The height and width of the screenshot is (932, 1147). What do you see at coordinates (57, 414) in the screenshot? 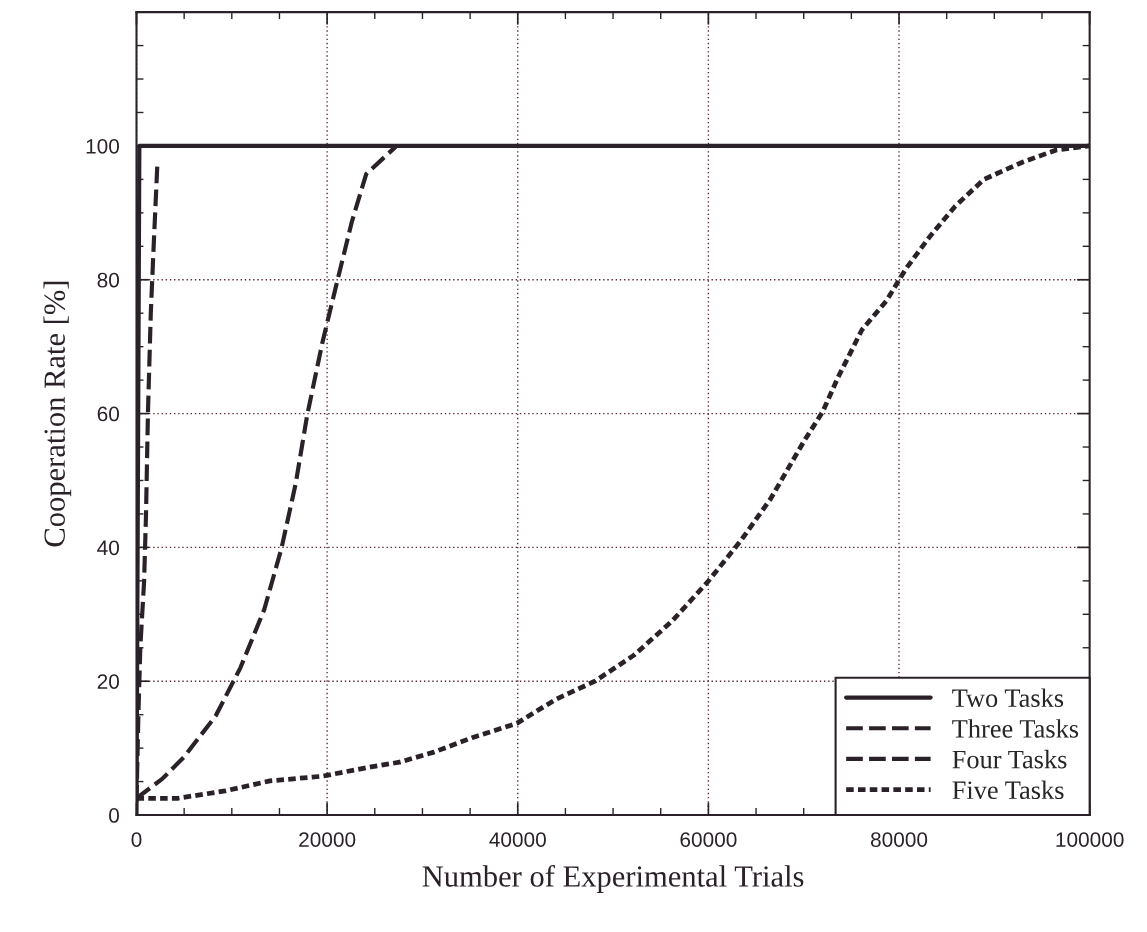
I see `y-axis-title: Cooperation Rate [%]` at bounding box center [57, 414].